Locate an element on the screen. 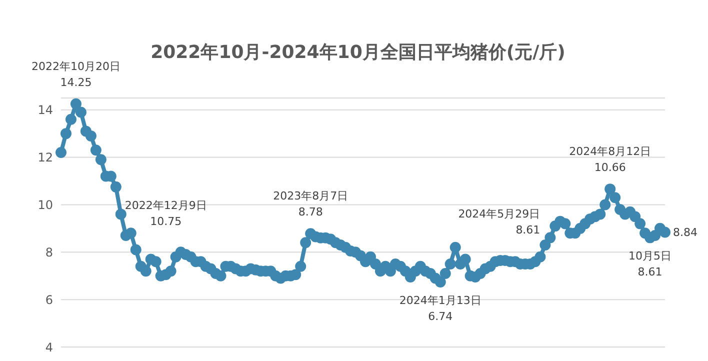  y-tick-label: 10 is located at coordinates (45, 205).